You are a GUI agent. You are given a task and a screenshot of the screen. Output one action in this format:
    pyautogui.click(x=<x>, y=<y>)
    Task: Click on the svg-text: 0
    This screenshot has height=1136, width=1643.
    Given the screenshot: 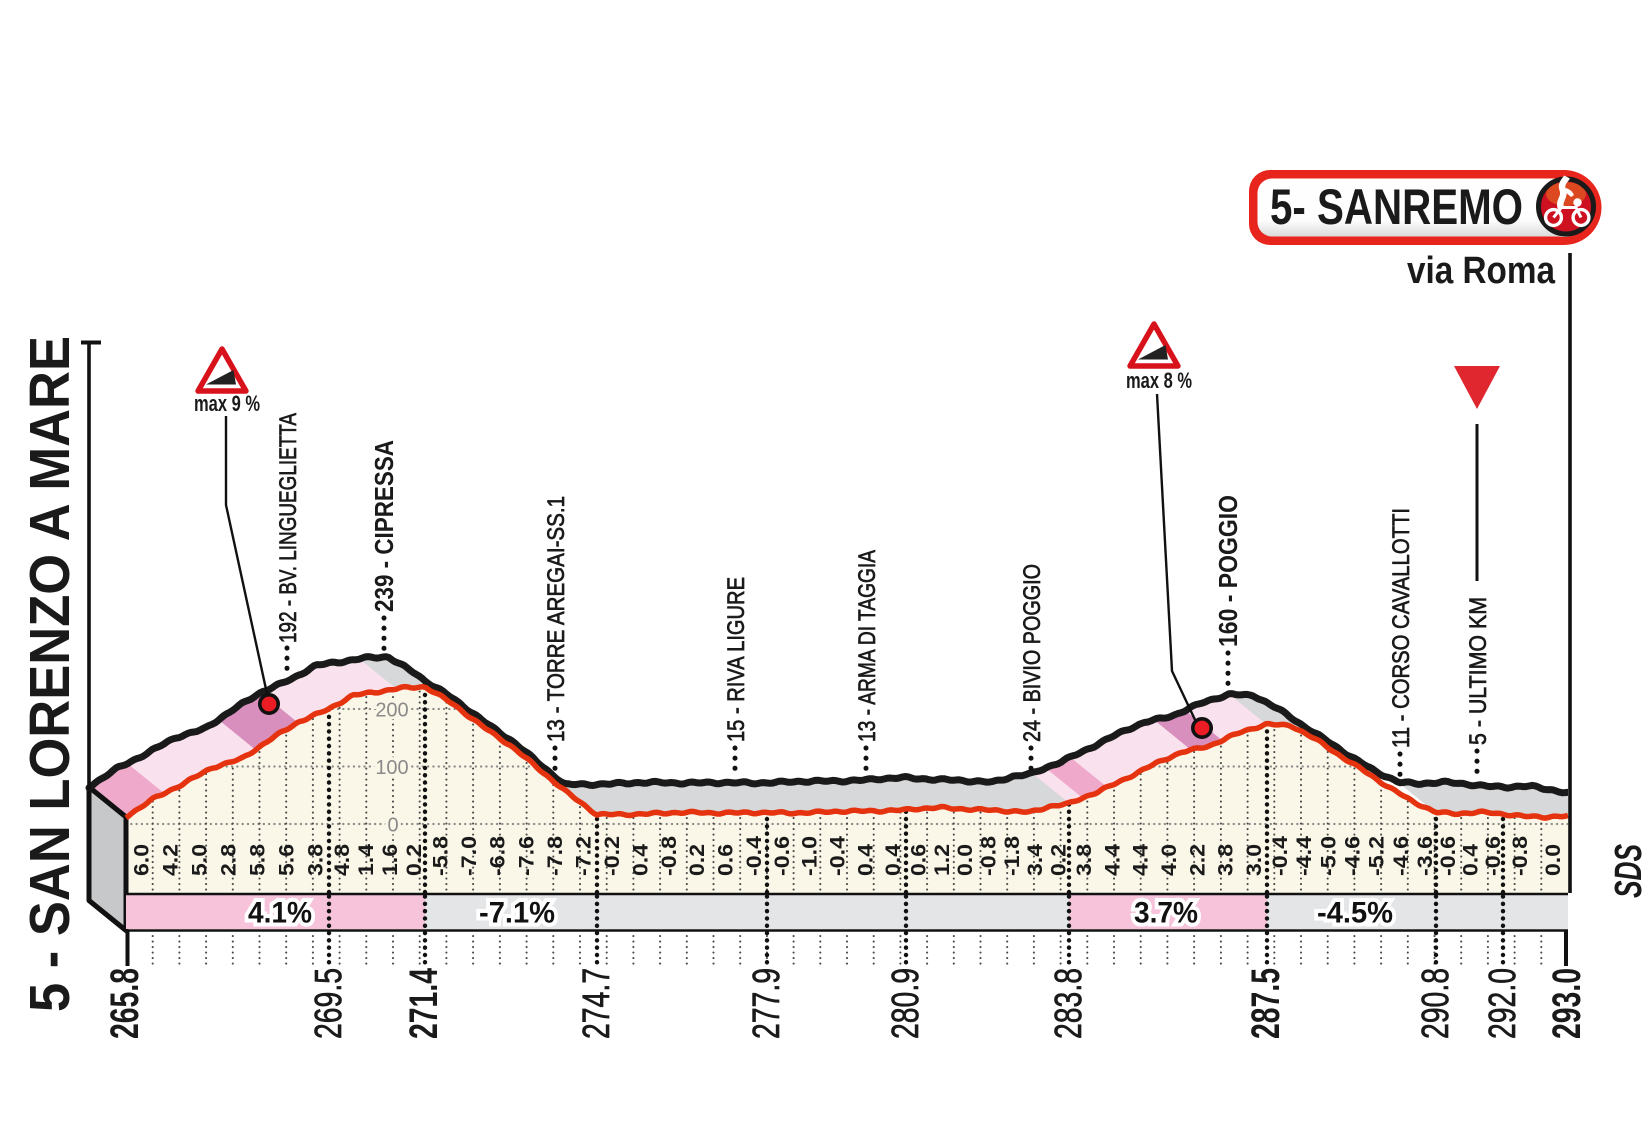 What is the action you would take?
    pyautogui.click(x=392, y=826)
    